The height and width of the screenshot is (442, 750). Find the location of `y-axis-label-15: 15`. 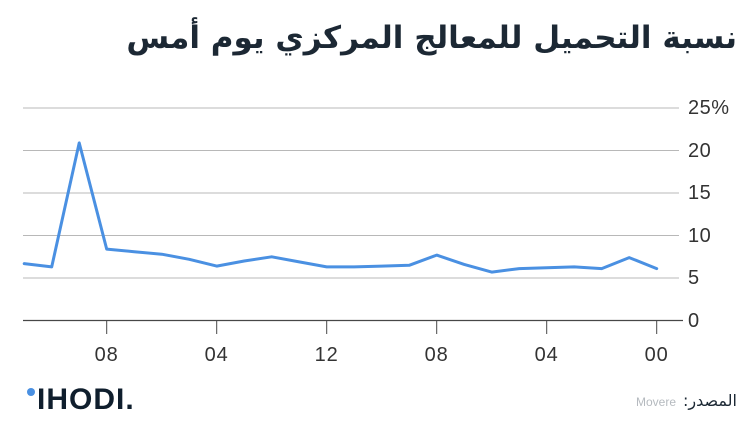

y-axis-label-15: 15 is located at coordinates (700, 193).